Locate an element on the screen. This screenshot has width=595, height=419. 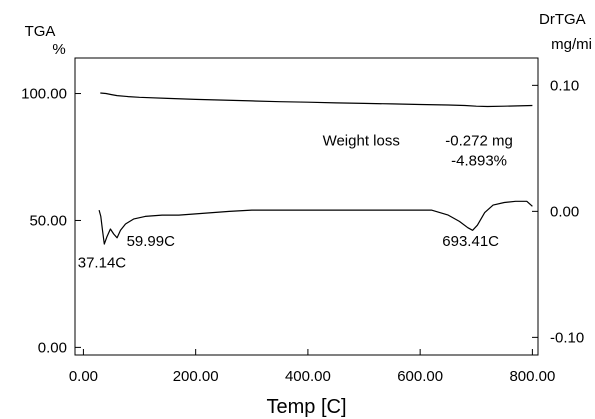
right-axis-unit: mg/mi is located at coordinates (571, 44).